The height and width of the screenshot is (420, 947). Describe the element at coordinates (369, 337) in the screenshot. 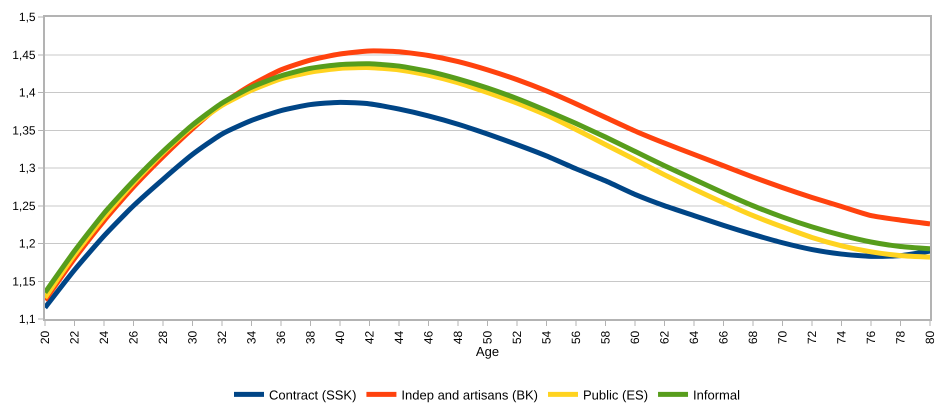

I see `x-tick-label: 42` at that location.